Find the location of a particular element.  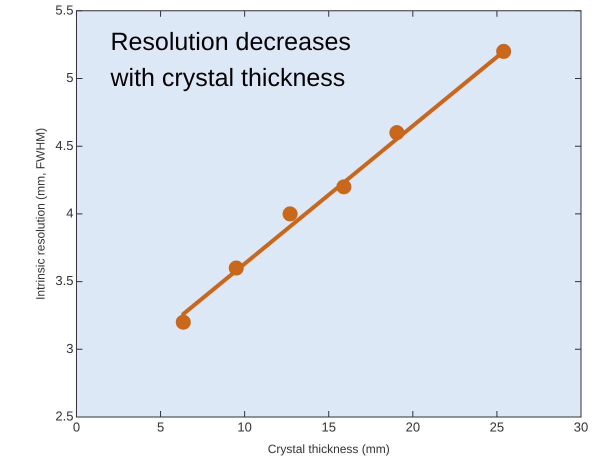

y-tick-label: 4.5 is located at coordinates (64, 145).